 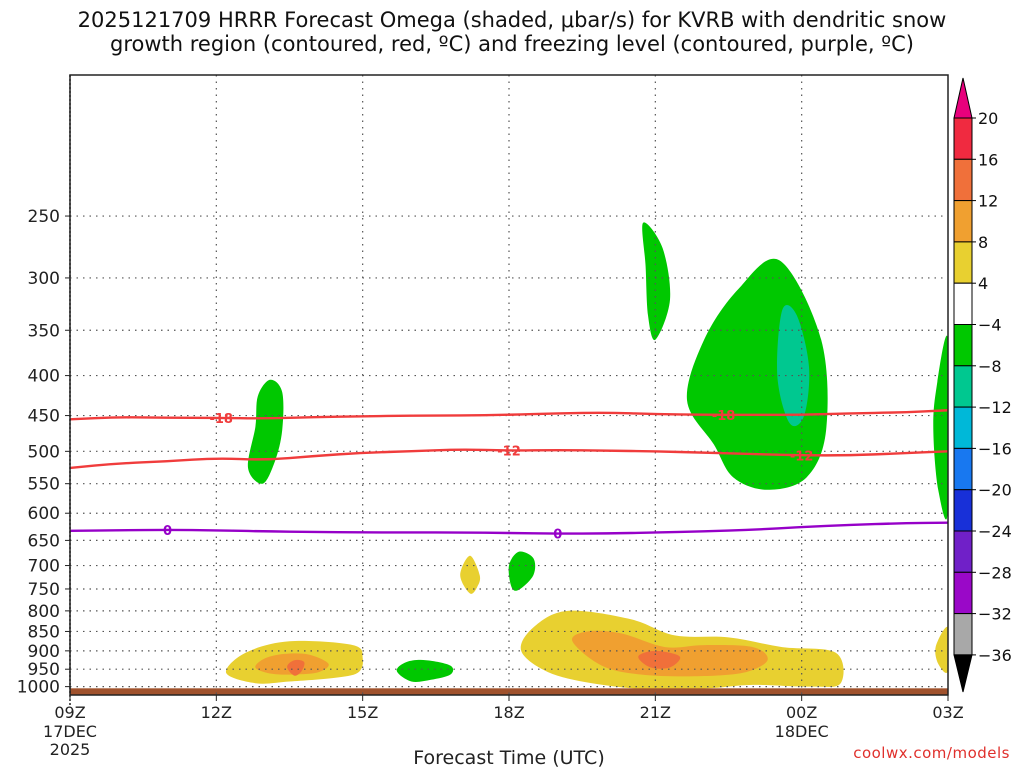 What do you see at coordinates (988, 159) in the screenshot?
I see `colorbar-label: 16` at bounding box center [988, 159].